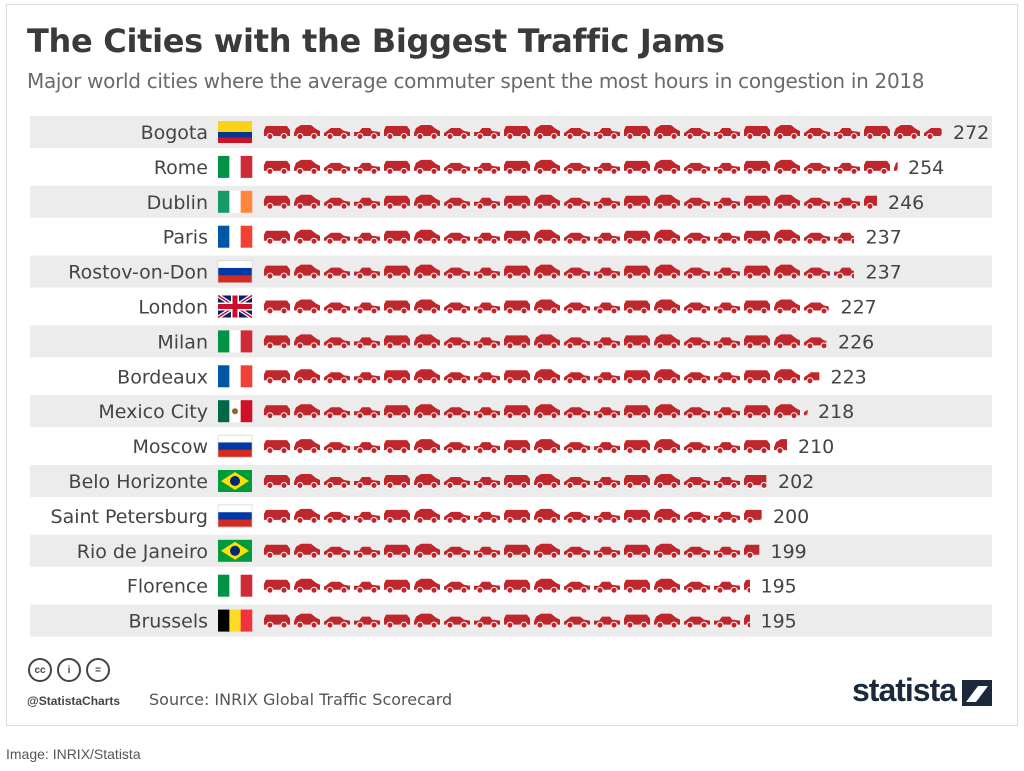 Image resolution: width=1024 pixels, height=771 pixels. I want to click on flag-france, so click(235, 236).